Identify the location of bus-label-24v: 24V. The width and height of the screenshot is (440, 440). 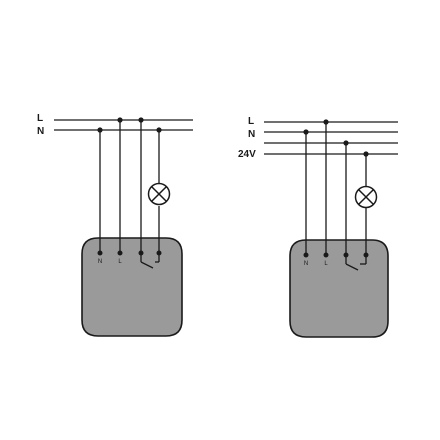
(247, 154).